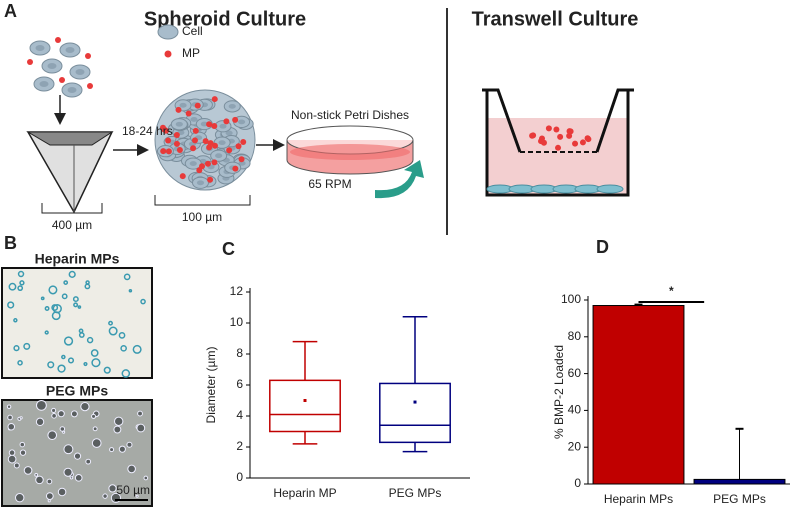  I want to click on annotation: *, so click(671, 291).